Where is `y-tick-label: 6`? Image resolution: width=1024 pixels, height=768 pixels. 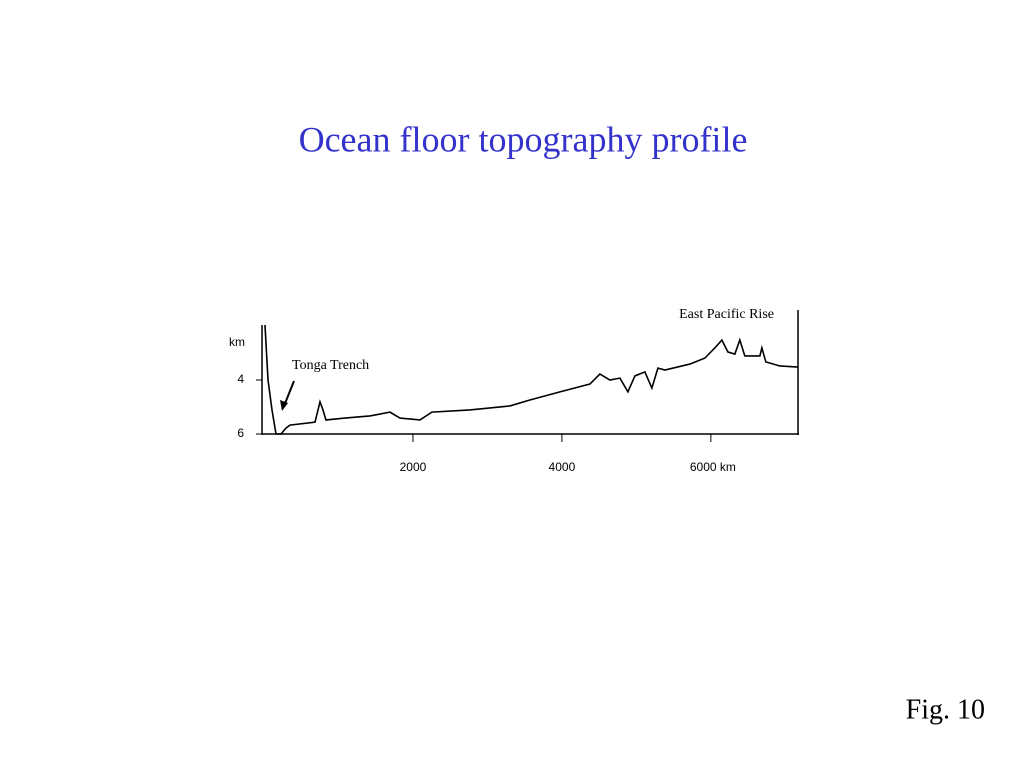 y-tick-label: 6 is located at coordinates (240, 433).